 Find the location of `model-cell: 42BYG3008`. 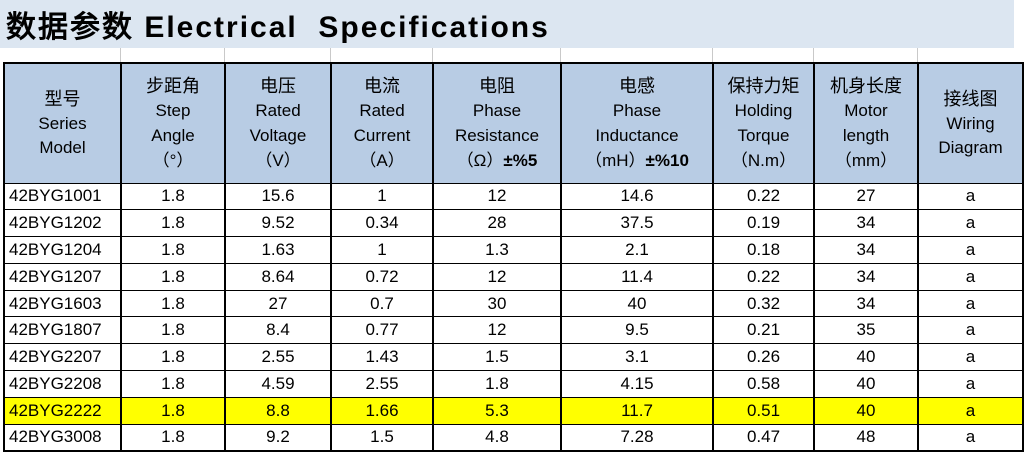

model-cell: 42BYG3008 is located at coordinates (62, 437).